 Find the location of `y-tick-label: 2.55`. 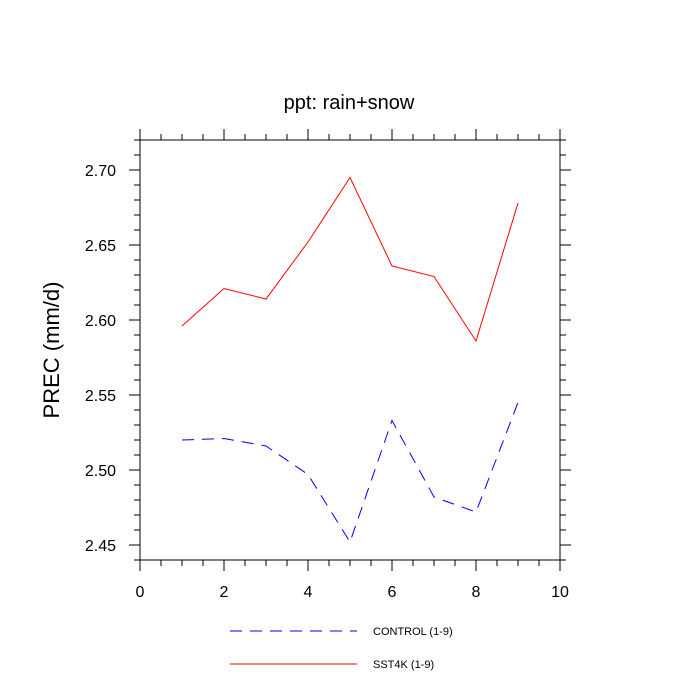

y-tick-label: 2.55 is located at coordinates (100, 396).